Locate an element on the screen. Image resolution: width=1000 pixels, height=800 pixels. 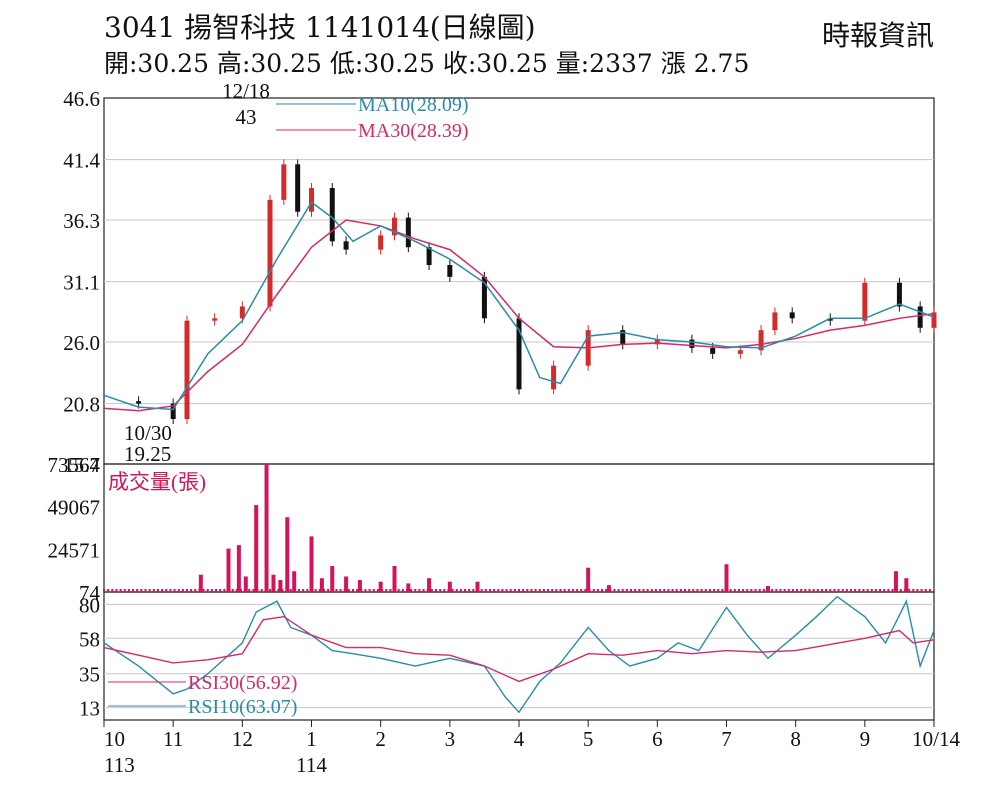
price-tick-label: 46.6 is located at coordinates (81, 99).